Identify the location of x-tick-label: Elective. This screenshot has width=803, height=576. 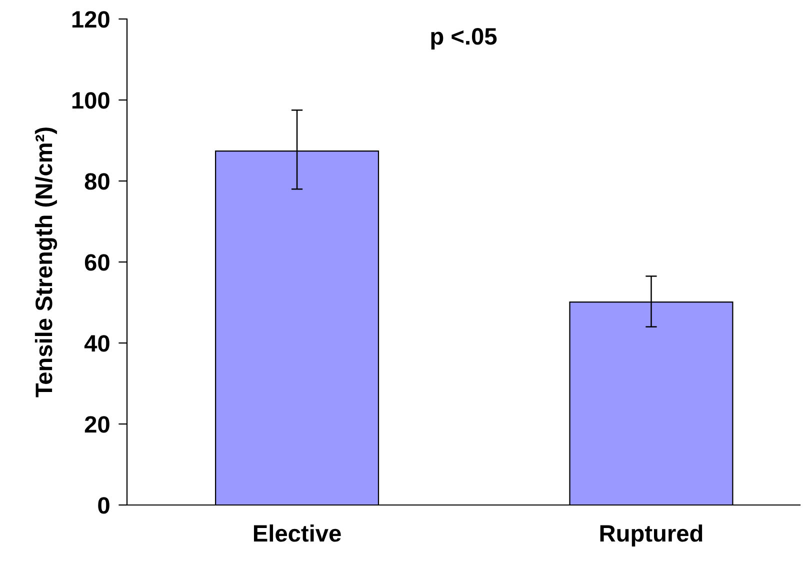
(297, 533).